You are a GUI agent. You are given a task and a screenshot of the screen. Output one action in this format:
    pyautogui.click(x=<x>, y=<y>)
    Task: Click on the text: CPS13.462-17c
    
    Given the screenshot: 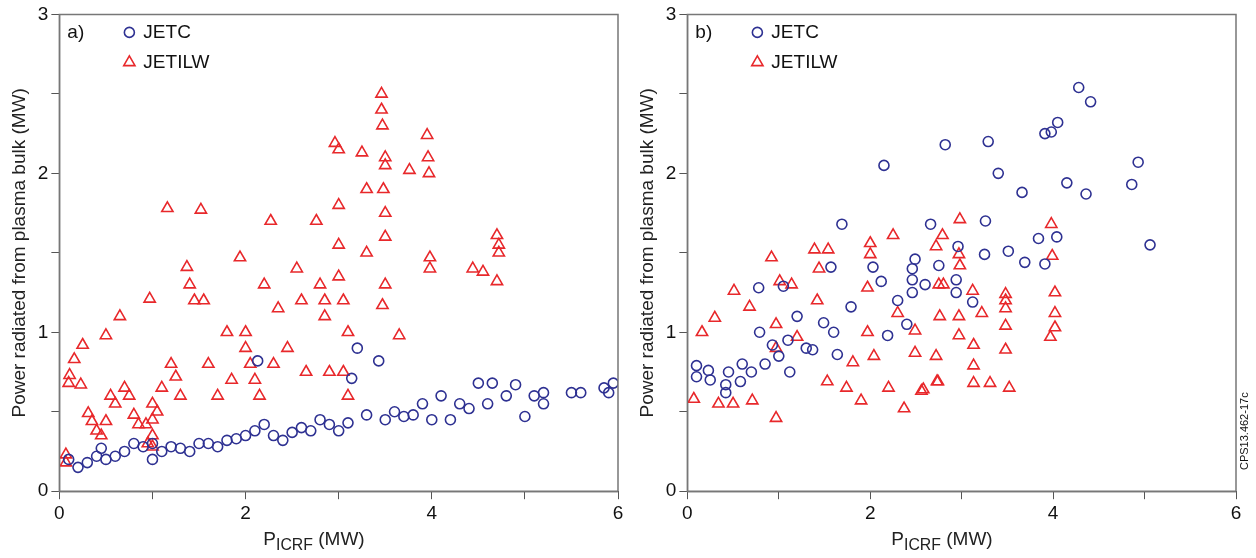 What is the action you would take?
    pyautogui.click(x=1244, y=431)
    